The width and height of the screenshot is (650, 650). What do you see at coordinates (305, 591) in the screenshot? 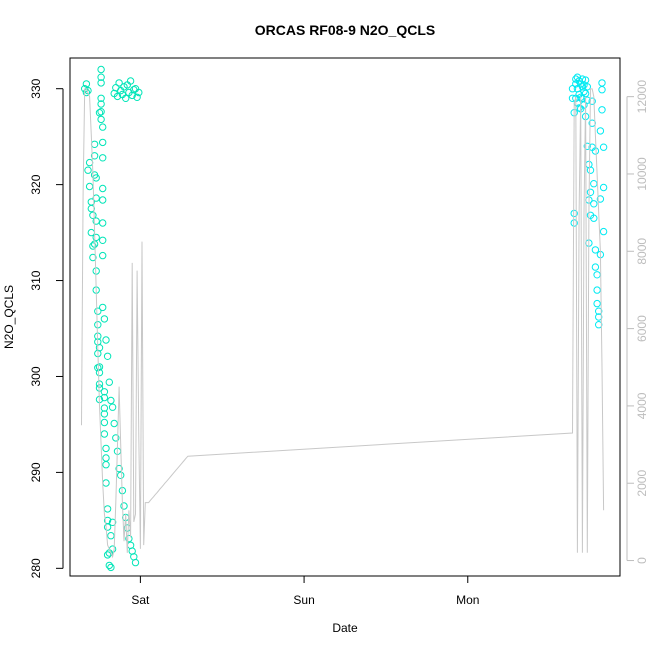
I see `x-axis: Sat Sun Mon` at bounding box center [305, 591].